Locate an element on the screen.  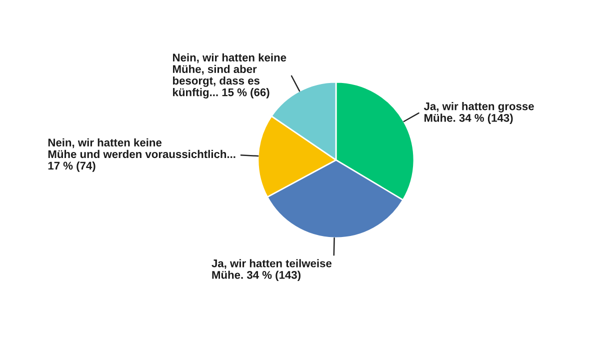
data-label: 17 % (74) is located at coordinates (72, 166).